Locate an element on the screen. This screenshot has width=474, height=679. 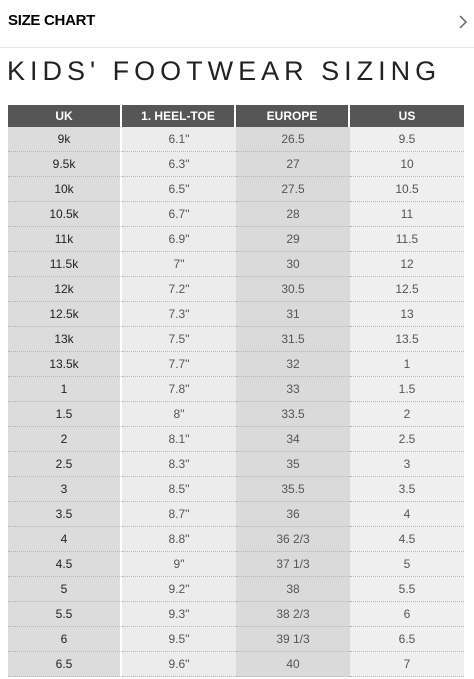
size-row: 12.5k 7.3" 31 13 is located at coordinates (236, 314).